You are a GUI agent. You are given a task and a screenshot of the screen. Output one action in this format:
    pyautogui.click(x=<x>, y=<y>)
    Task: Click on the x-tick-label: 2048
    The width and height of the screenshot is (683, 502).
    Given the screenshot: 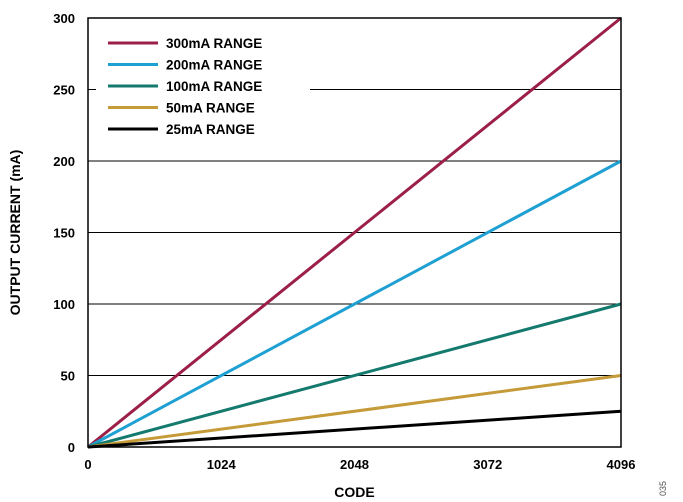 What is the action you would take?
    pyautogui.click(x=354, y=464)
    